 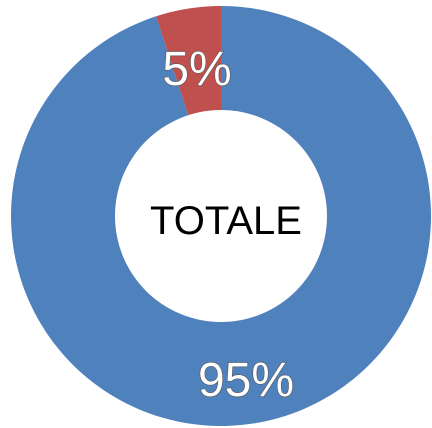 I want to click on slice-label-0: 95%, so click(x=246, y=380).